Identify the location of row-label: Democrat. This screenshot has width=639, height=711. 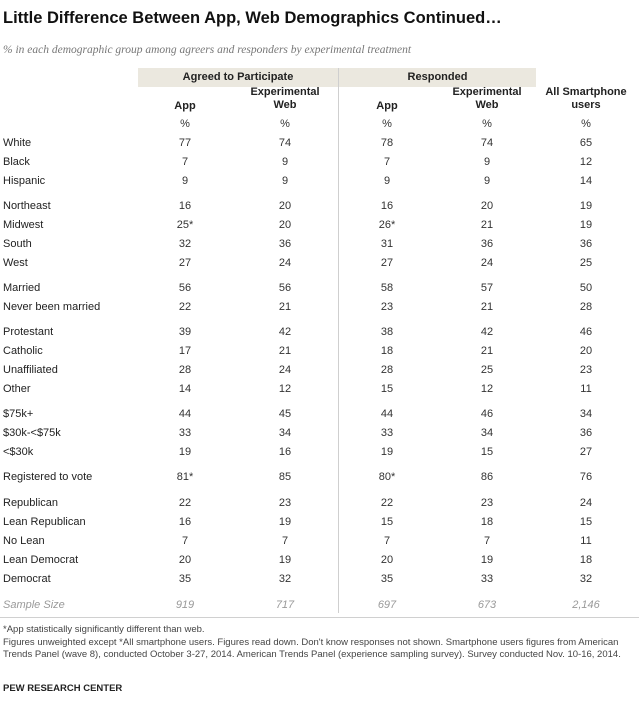
(27, 579).